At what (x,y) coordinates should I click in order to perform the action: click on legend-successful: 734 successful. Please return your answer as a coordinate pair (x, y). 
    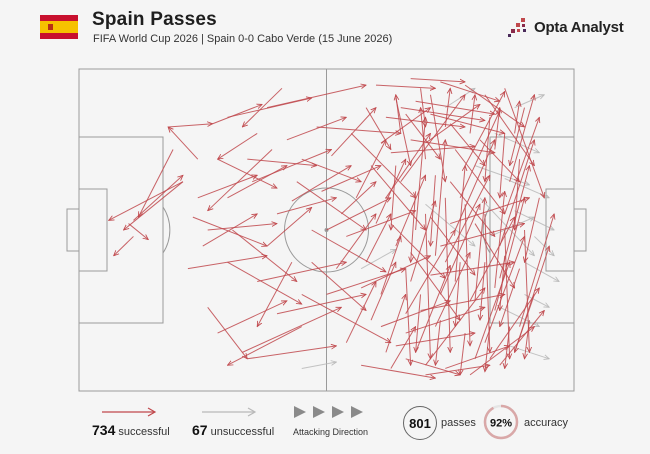
    Looking at the image, I should click on (131, 430).